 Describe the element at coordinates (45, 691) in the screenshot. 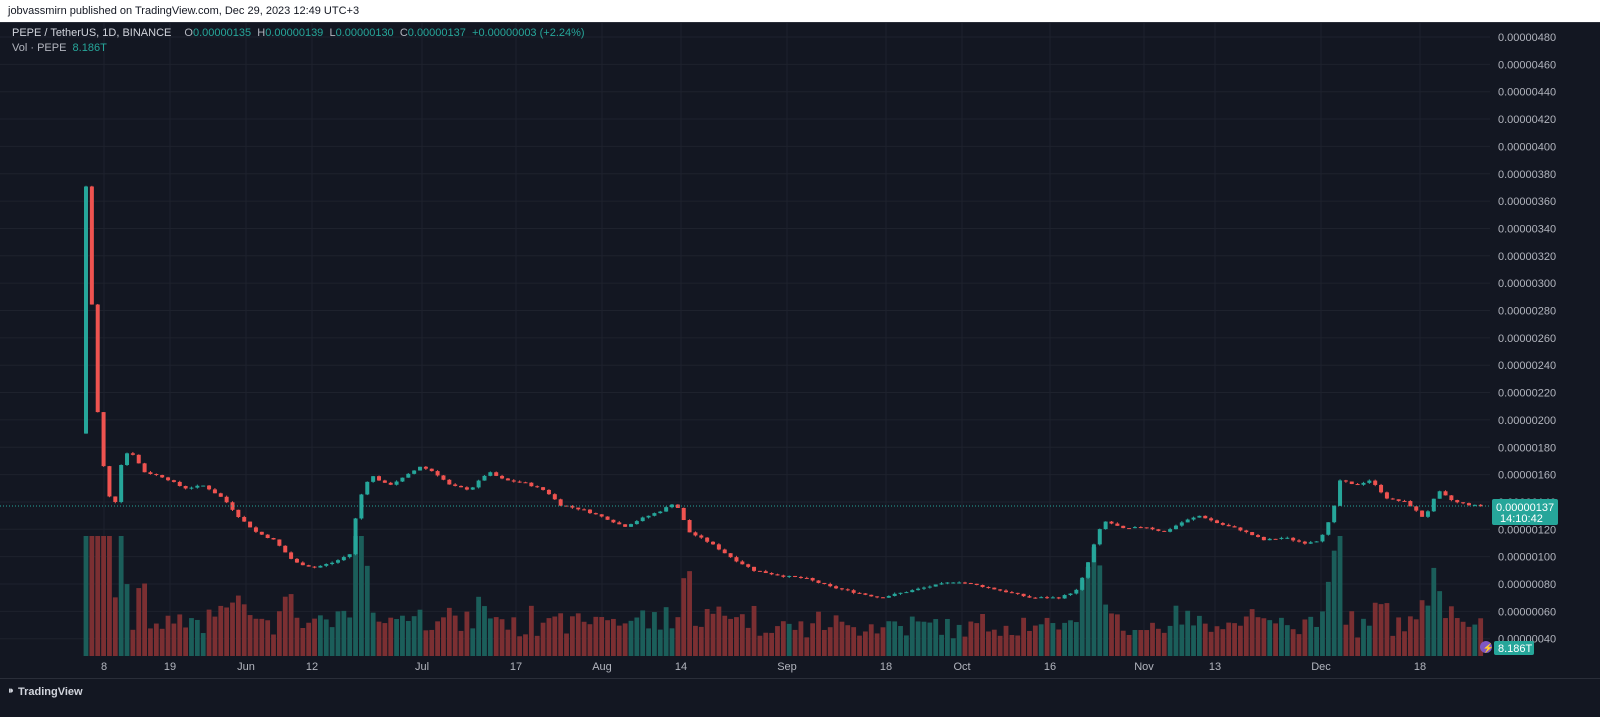

I see `tradingview-logo: ⁍ TradingView` at that location.